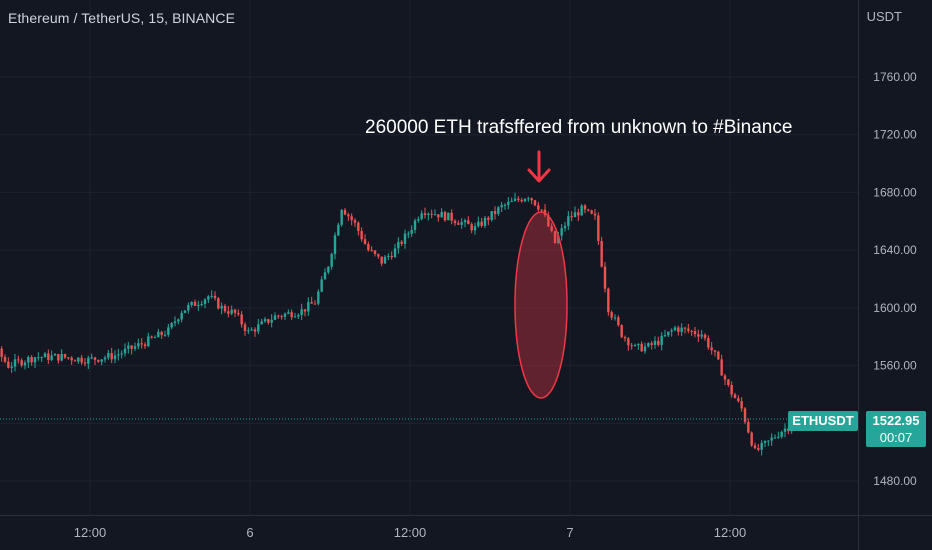  I want to click on annotation-arrow-icon, so click(539, 166).